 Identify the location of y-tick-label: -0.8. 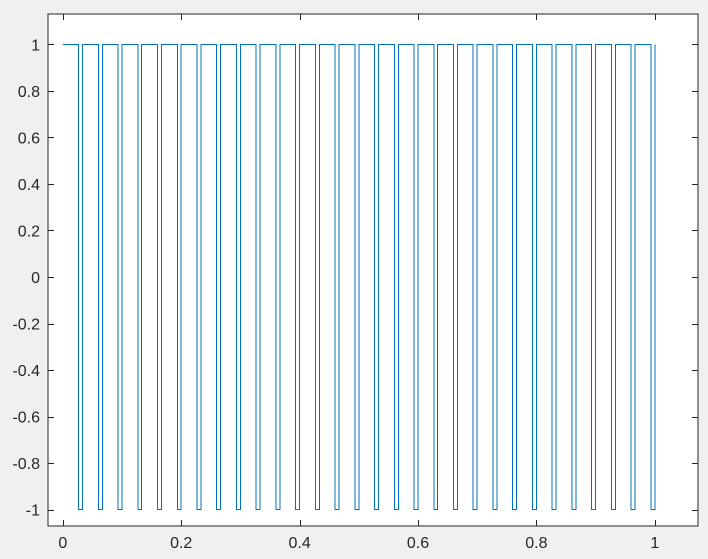
(26, 464).